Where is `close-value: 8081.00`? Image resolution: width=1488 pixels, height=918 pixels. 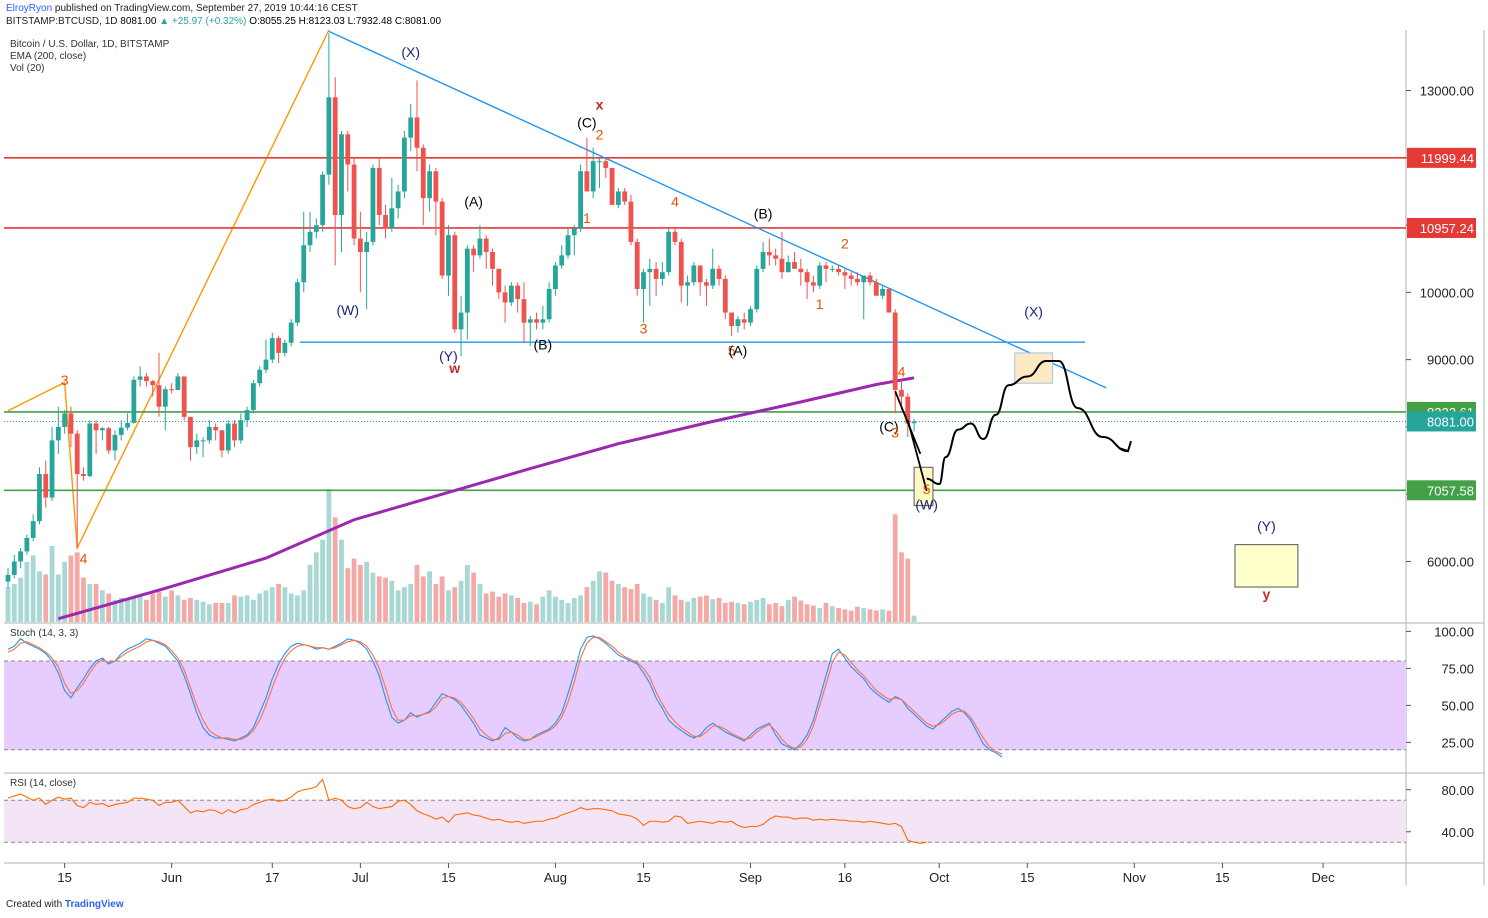 close-value: 8081.00 is located at coordinates (138, 21).